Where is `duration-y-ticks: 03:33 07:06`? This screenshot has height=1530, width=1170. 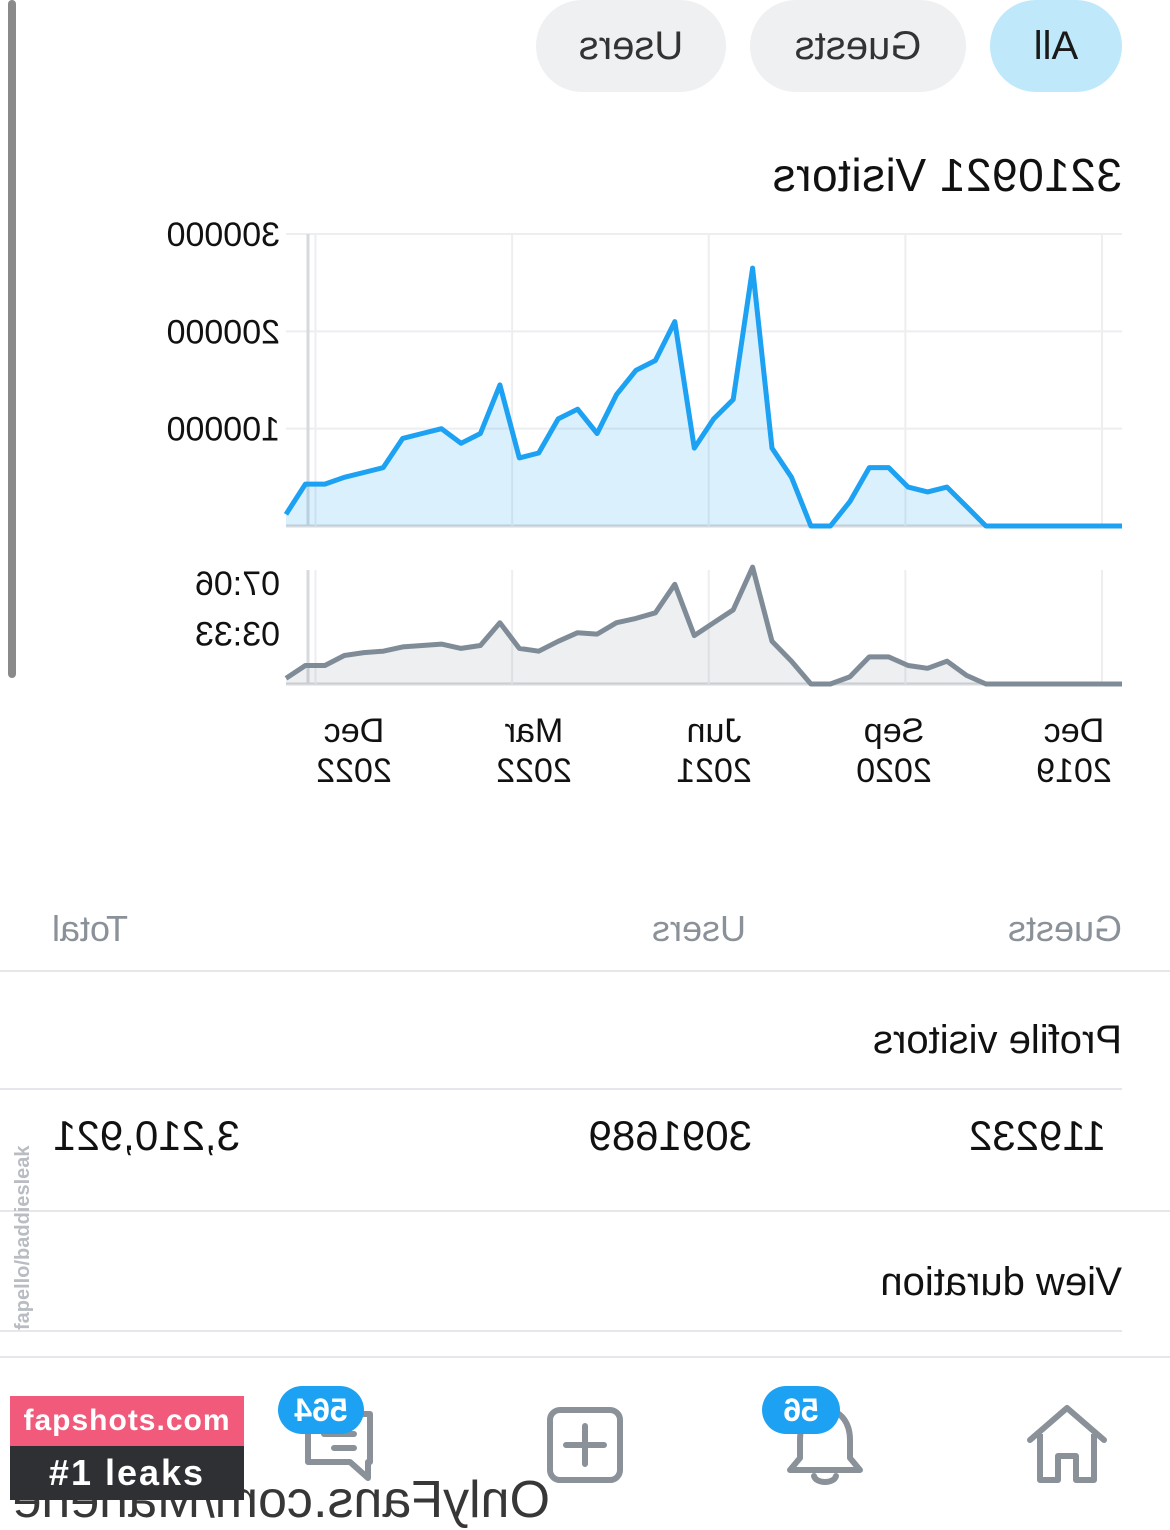 duration-y-ticks: 03:33 07:06 is located at coordinates (237, 609).